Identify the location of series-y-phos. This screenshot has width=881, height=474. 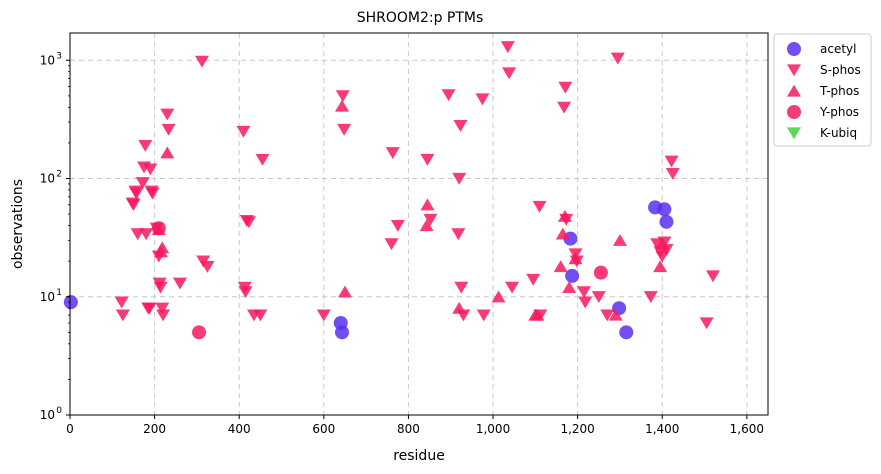
(379, 280).